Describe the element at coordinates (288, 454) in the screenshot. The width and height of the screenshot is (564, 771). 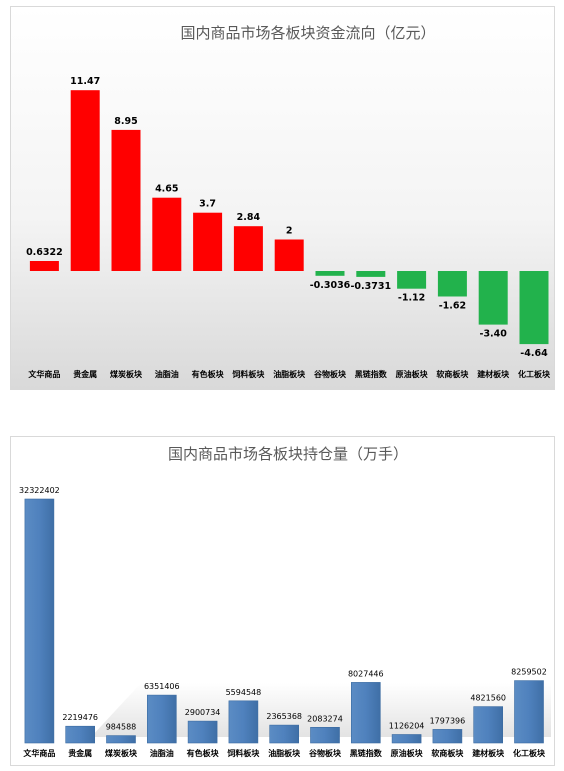
I see `chart-title: 国内商品市场各板块持仓量（万手）` at that location.